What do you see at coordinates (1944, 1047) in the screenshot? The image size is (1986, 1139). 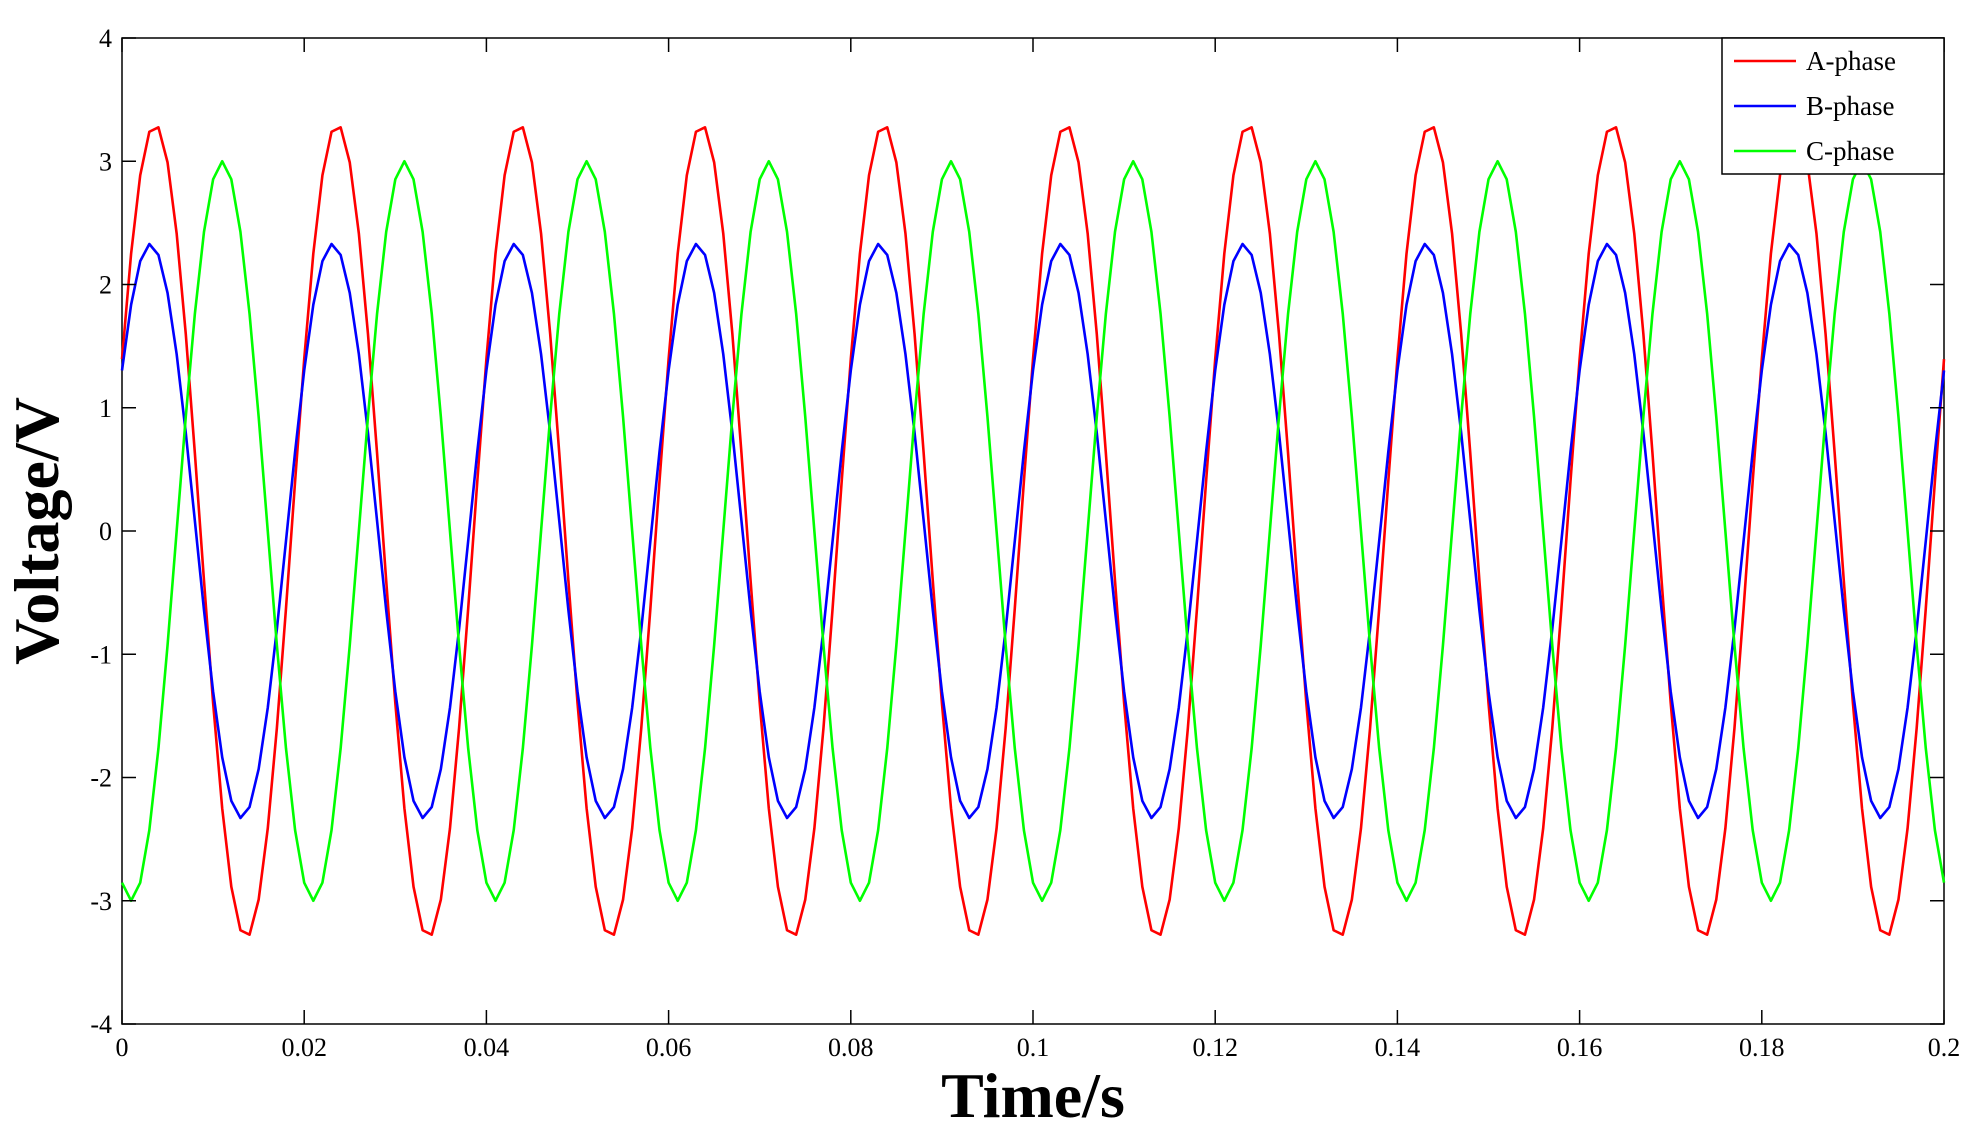 I see `x-tick-label: 0.2` at bounding box center [1944, 1047].